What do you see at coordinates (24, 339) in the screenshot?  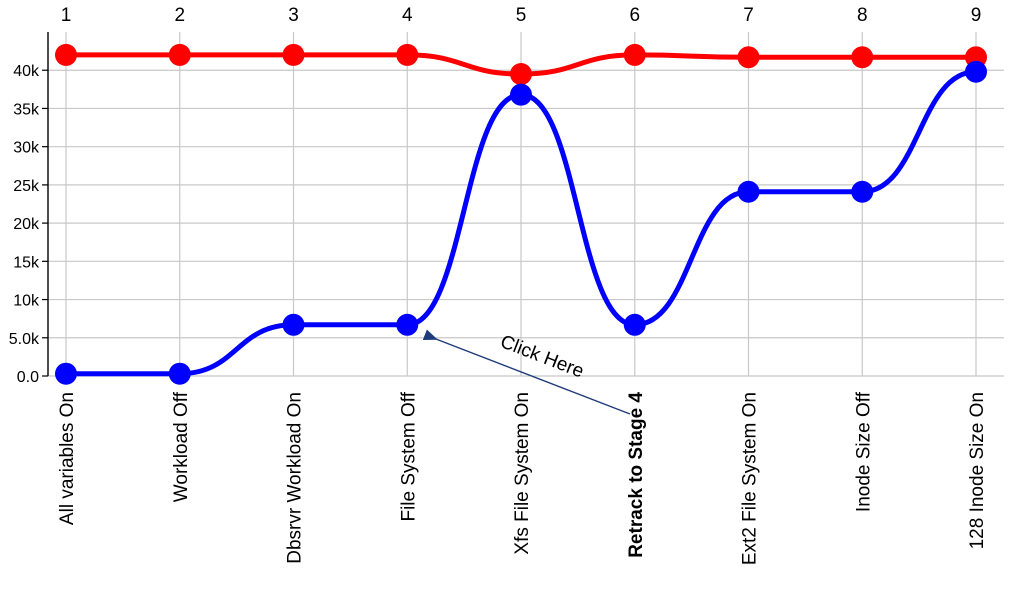 I see `y-tick-label: 5.0k` at bounding box center [24, 339].